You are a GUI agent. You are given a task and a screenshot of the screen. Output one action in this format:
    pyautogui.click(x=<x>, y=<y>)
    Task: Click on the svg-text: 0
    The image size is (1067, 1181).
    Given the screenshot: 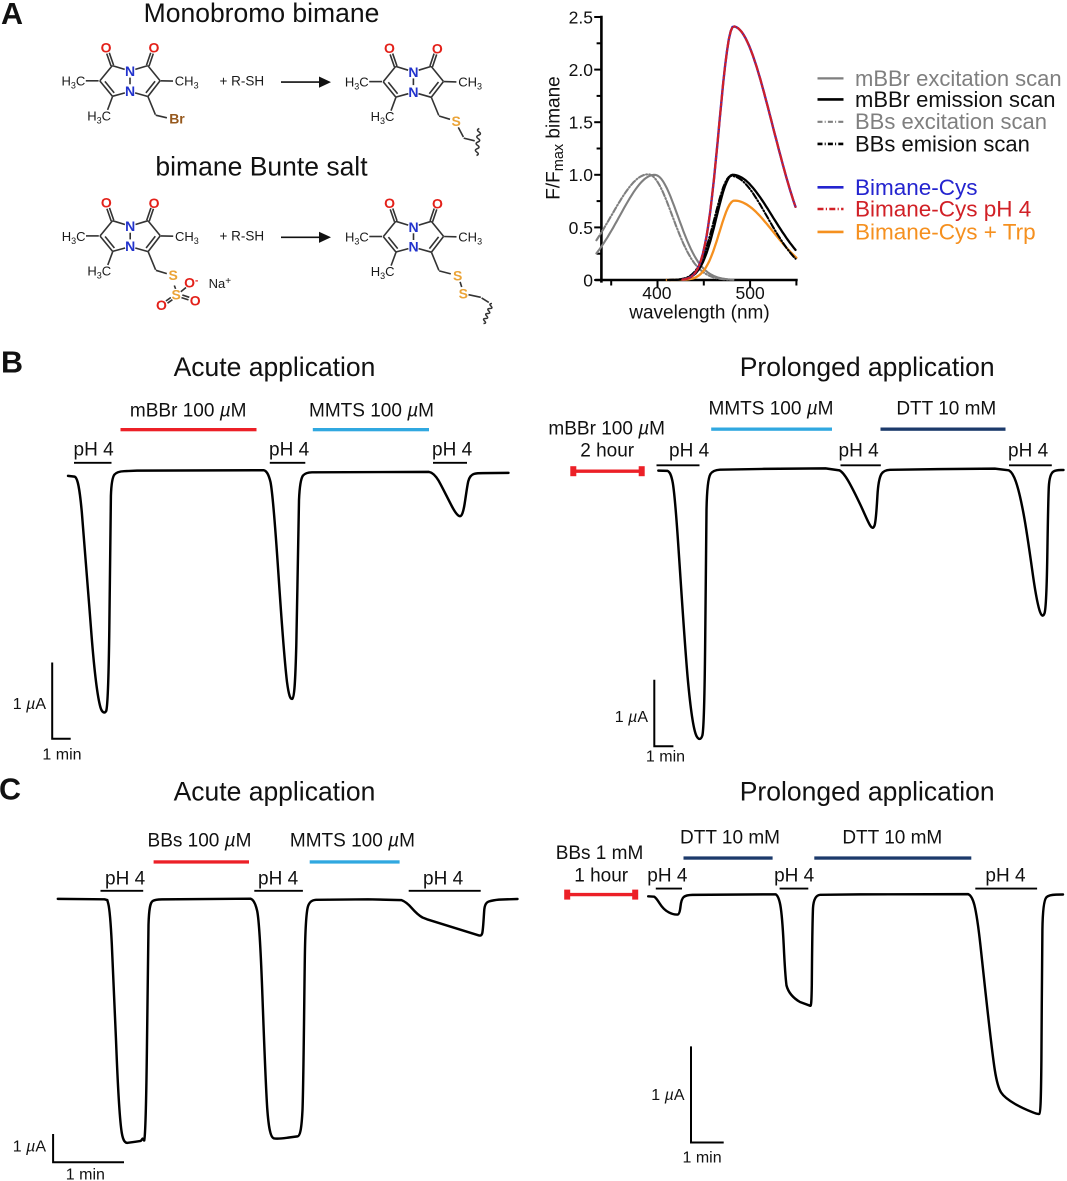 What is the action you would take?
    pyautogui.click(x=588, y=280)
    